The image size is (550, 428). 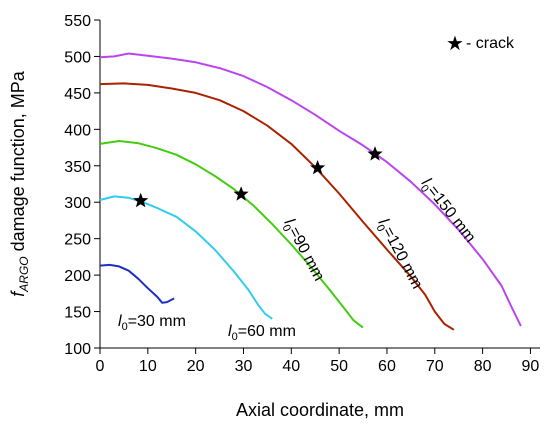 I want to click on y-tick-label: 300, so click(x=77, y=203).